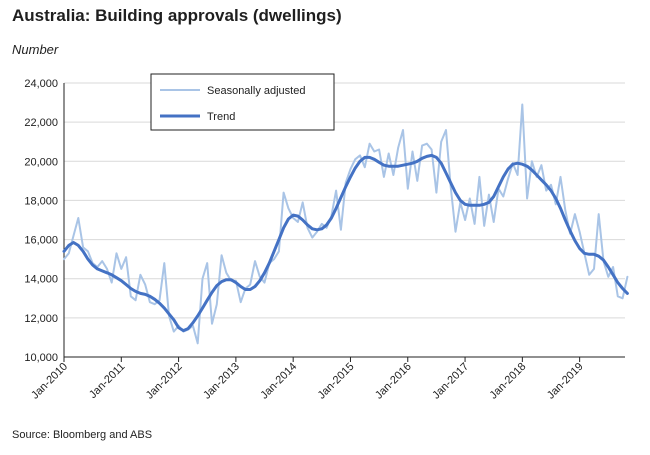 The image size is (650, 455). What do you see at coordinates (450, 381) in the screenshot?
I see `x-tick-label: Jan-2017` at bounding box center [450, 381].